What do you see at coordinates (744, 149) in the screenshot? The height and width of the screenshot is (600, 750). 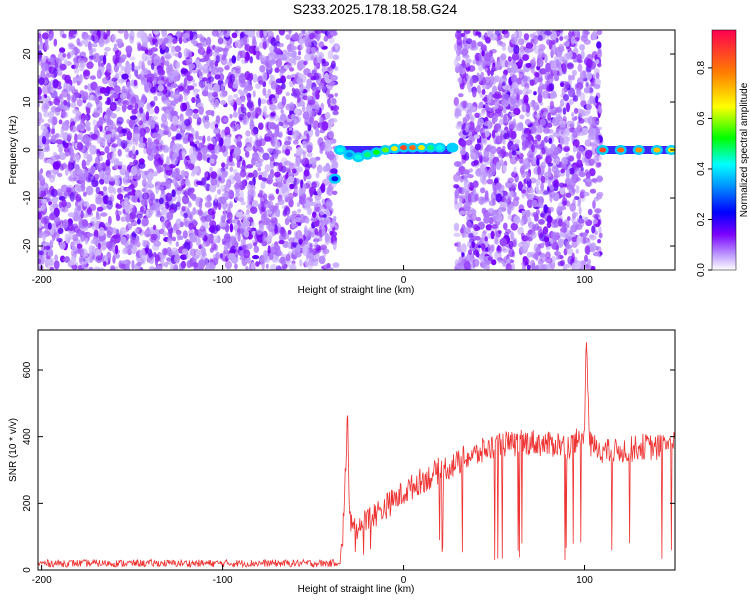 I see `colorbar-label: Normalized spectral amplitude` at bounding box center [744, 149].